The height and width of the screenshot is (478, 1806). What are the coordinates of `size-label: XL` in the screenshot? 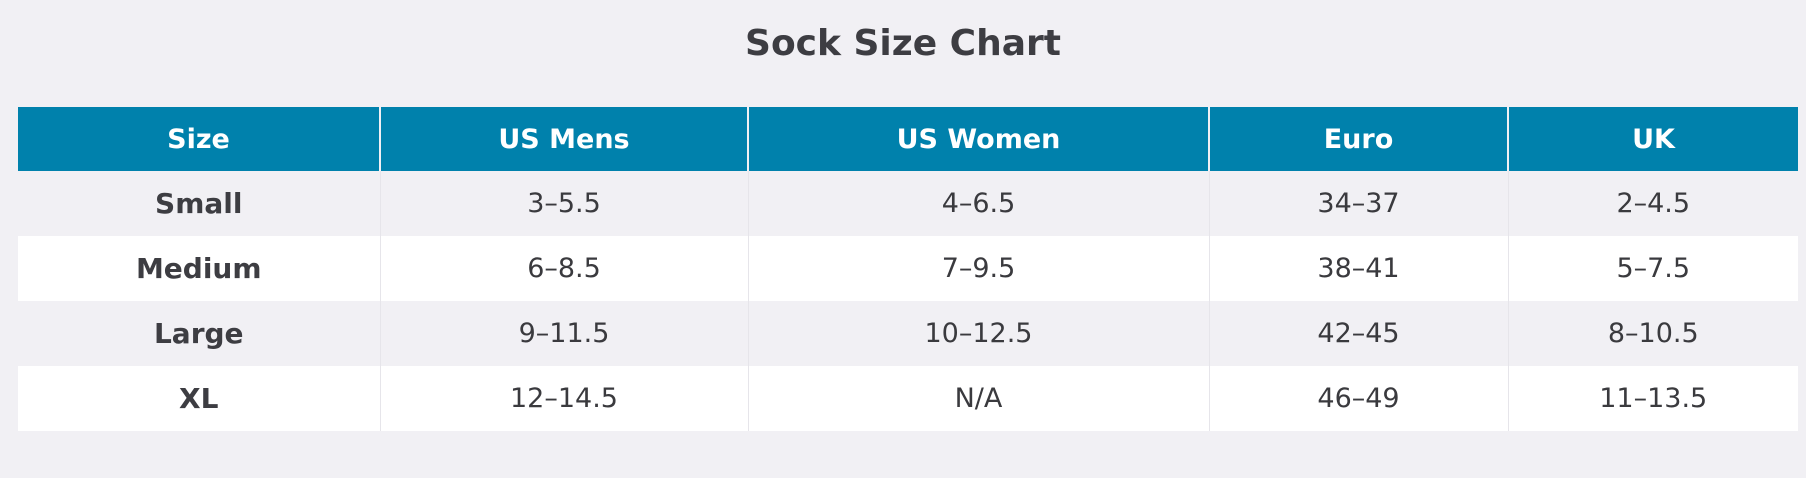 It's located at (199, 398).